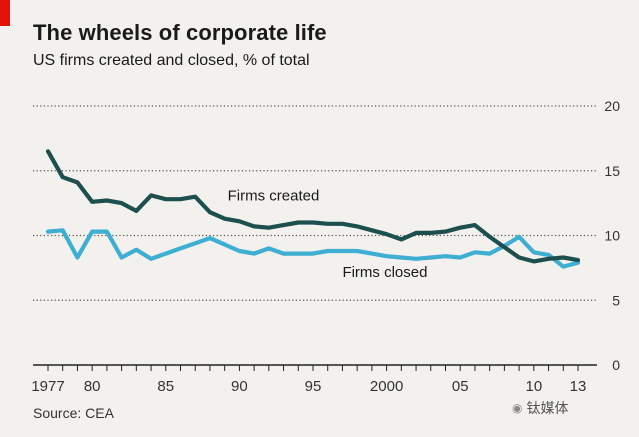  Describe the element at coordinates (73, 413) in the screenshot. I see `source-note: Source: CEA` at that location.